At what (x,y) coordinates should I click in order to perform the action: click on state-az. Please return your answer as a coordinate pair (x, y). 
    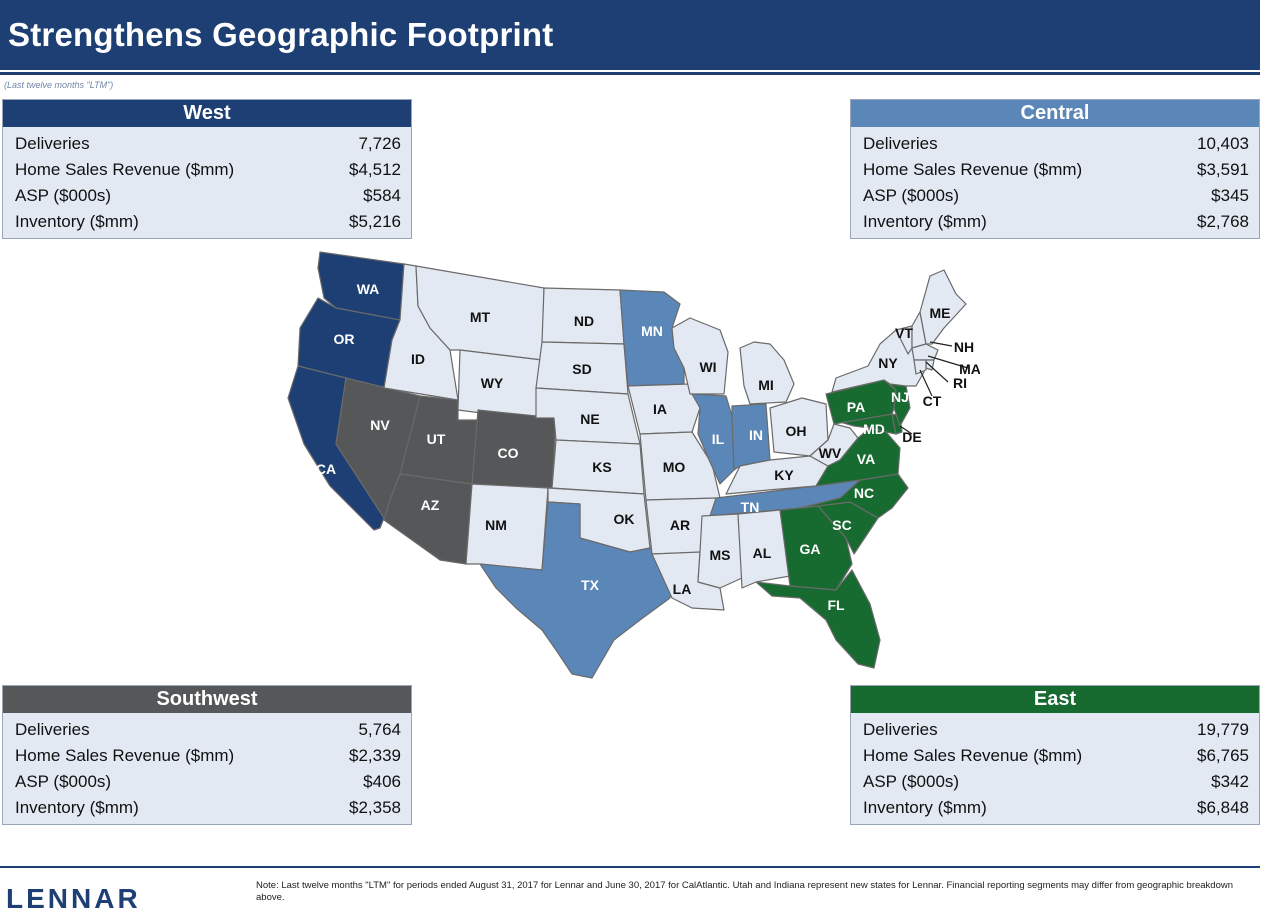
    Looking at the image, I should click on (428, 519).